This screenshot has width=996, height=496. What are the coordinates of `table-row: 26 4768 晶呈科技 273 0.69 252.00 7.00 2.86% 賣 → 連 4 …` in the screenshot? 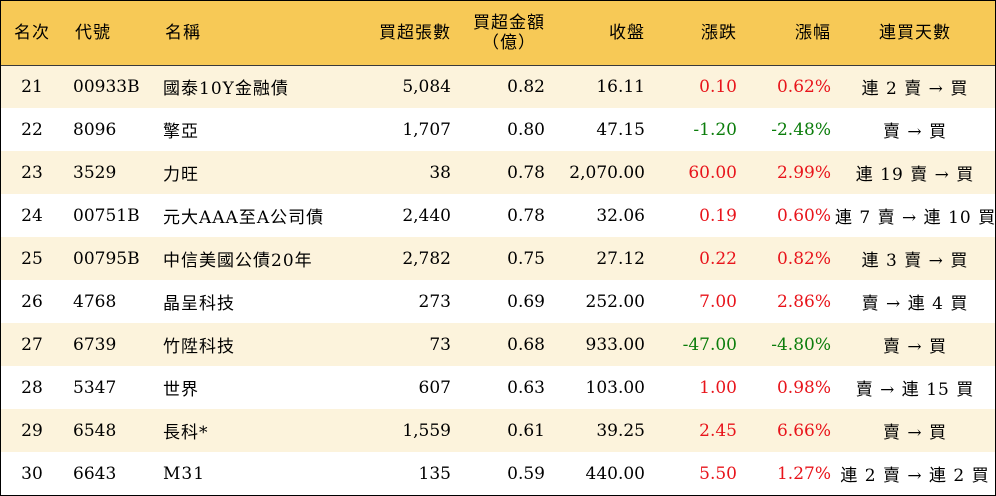 It's located at (498, 301).